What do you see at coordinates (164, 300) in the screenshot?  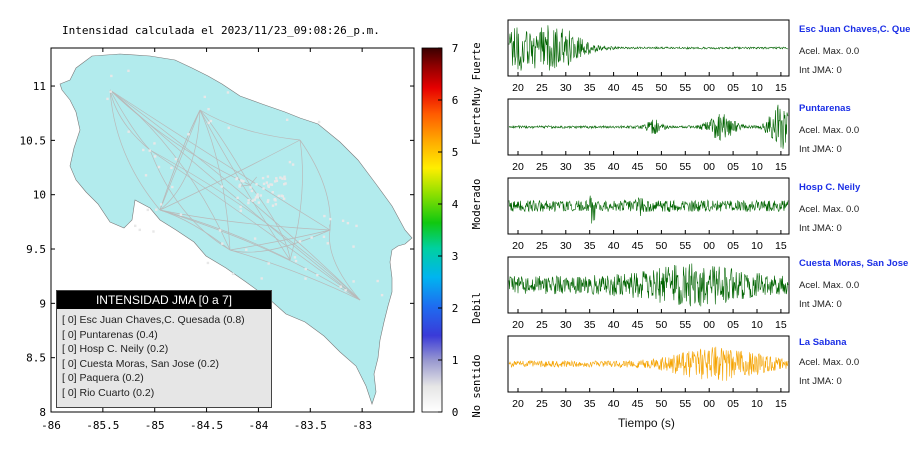 I see `legend-title: INTENSIDAD JMA [0 a 7]` at bounding box center [164, 300].